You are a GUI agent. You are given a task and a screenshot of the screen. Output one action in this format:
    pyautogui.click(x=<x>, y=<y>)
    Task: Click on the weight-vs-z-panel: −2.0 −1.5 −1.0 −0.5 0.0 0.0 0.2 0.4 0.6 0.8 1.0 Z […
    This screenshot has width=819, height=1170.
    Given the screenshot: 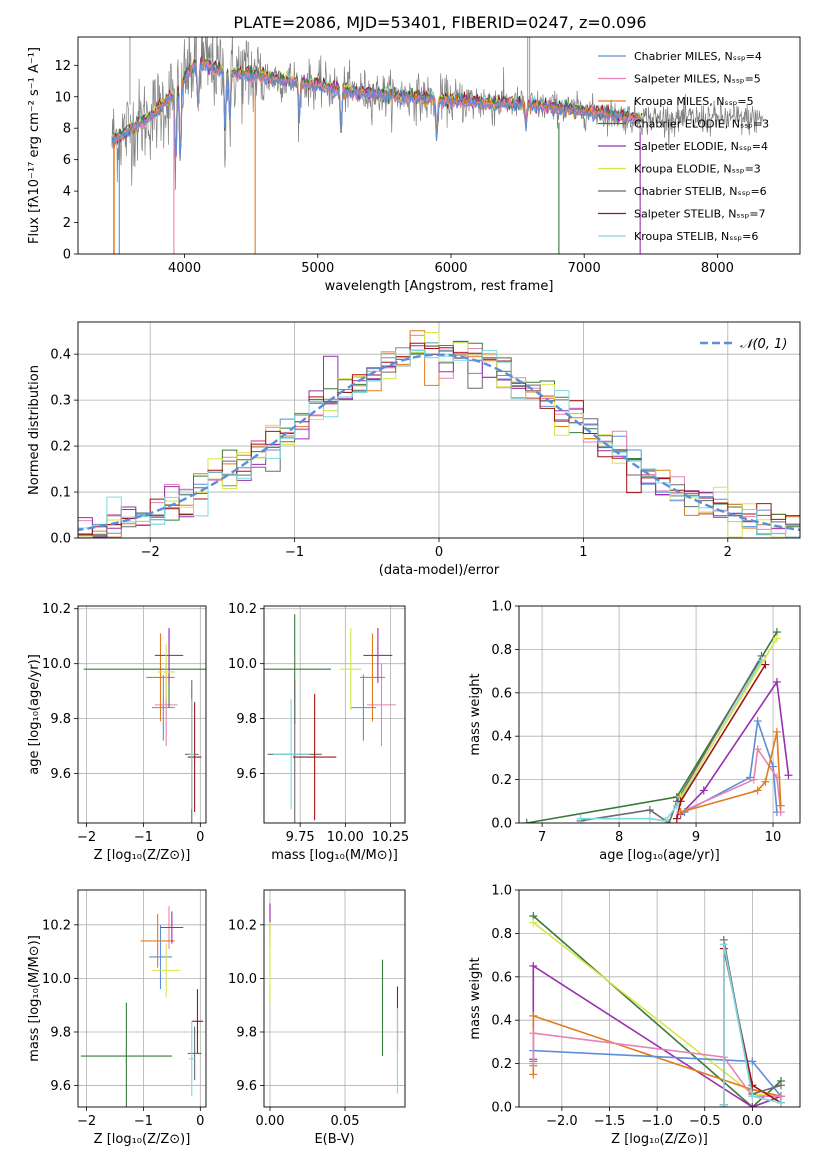 What is the action you would take?
    pyautogui.click(x=634, y=1015)
    